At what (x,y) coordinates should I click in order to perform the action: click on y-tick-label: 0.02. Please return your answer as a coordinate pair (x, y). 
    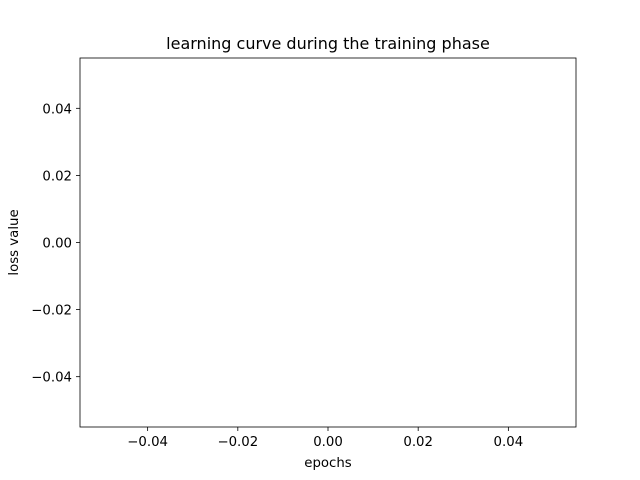
    Looking at the image, I should click on (57, 176).